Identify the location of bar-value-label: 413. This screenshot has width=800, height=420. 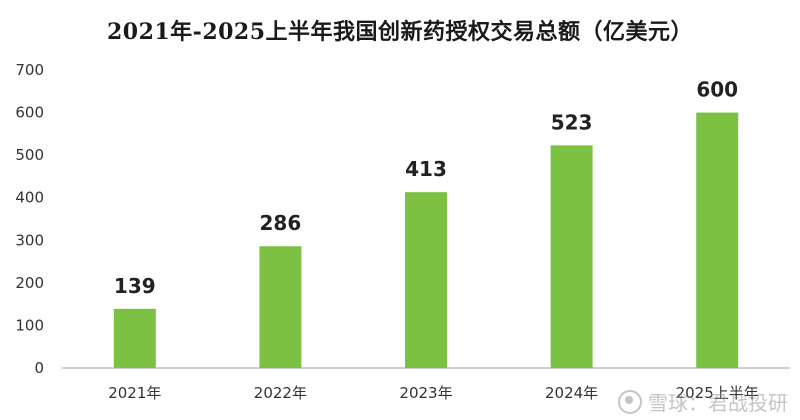
(426, 169).